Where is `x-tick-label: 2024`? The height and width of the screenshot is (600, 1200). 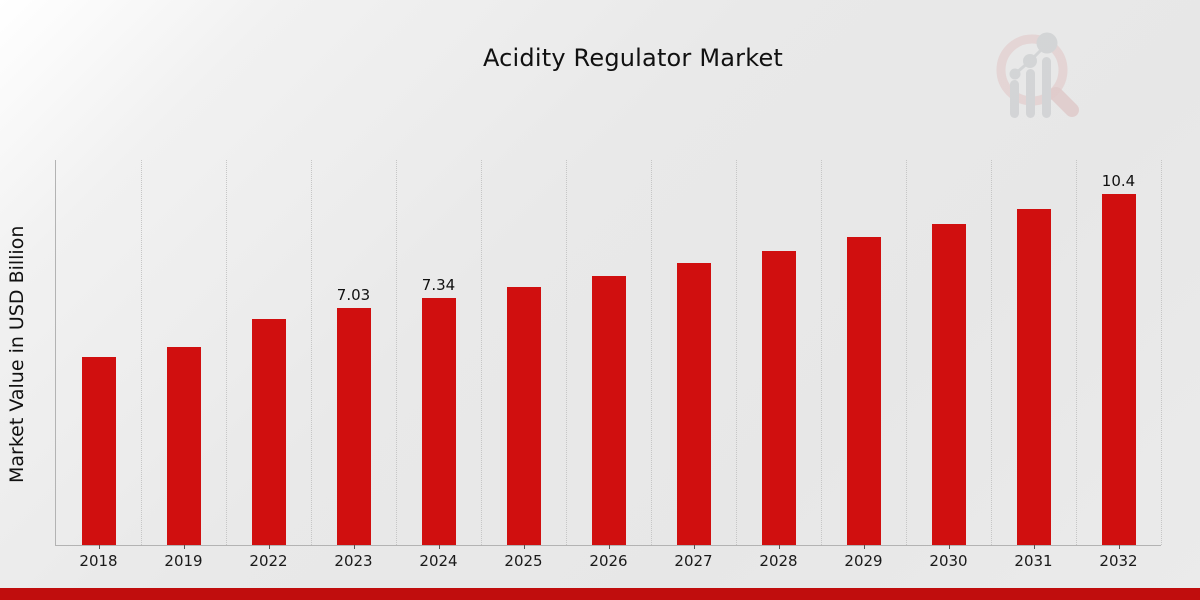
x-tick-label: 2024 is located at coordinates (438, 561).